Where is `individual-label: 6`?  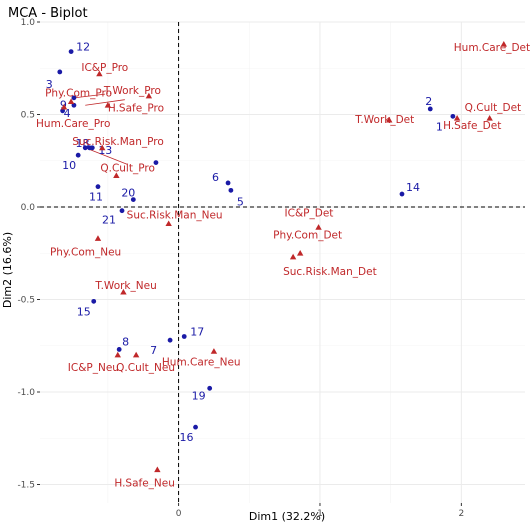
individual-label: 6 is located at coordinates (215, 177).